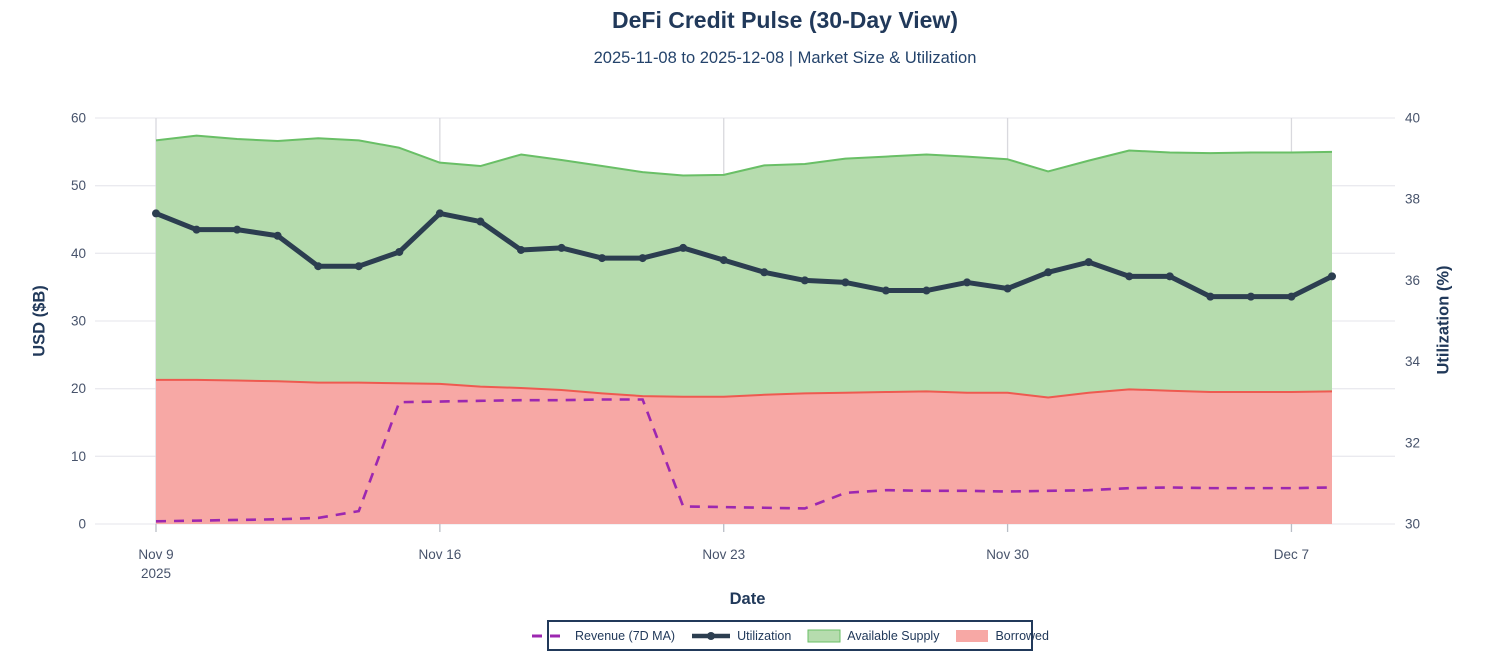 The width and height of the screenshot is (1495, 670). I want to click on y-axis-left-ticks: 0 10 20 30 40 50 60, so click(78, 321).